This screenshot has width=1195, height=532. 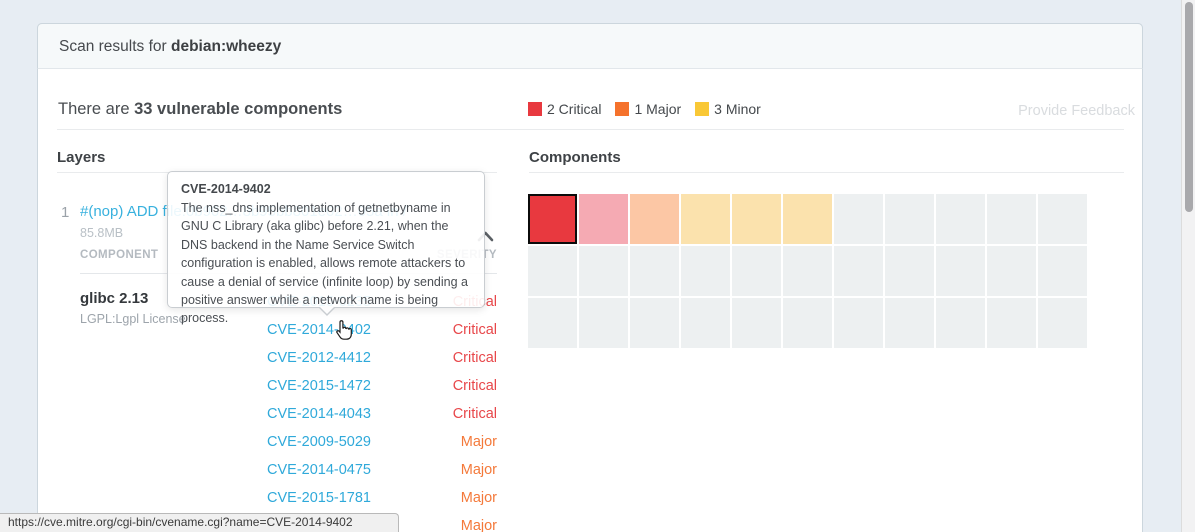 I want to click on cve-link: CVE-2014-0475, so click(x=319, y=470).